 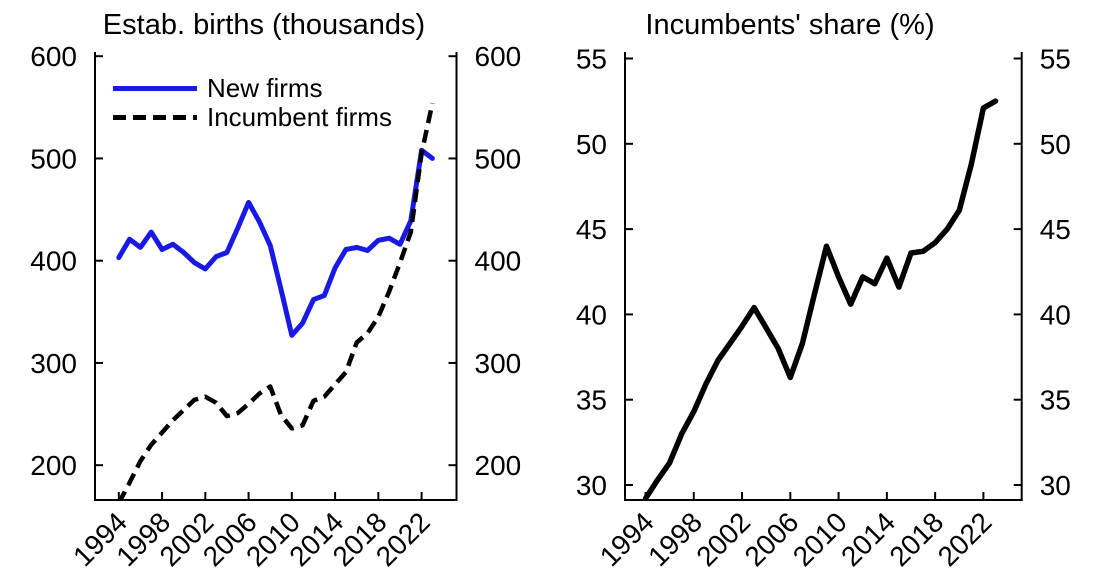 What do you see at coordinates (498, 56) in the screenshot?
I see `y-tick-label-right: 600` at bounding box center [498, 56].